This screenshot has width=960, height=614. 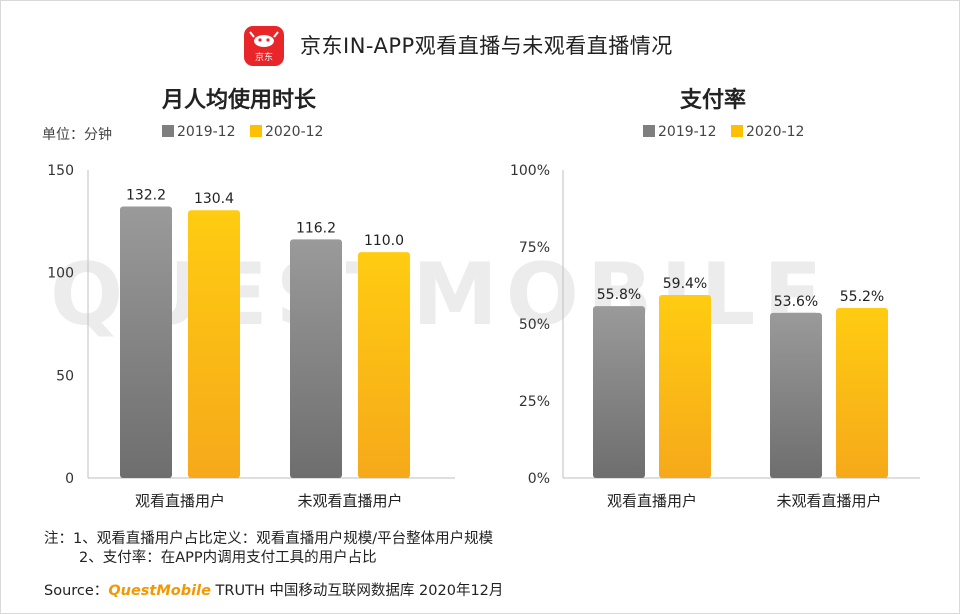 I want to click on y-tick-label: 0%, so click(x=539, y=479).